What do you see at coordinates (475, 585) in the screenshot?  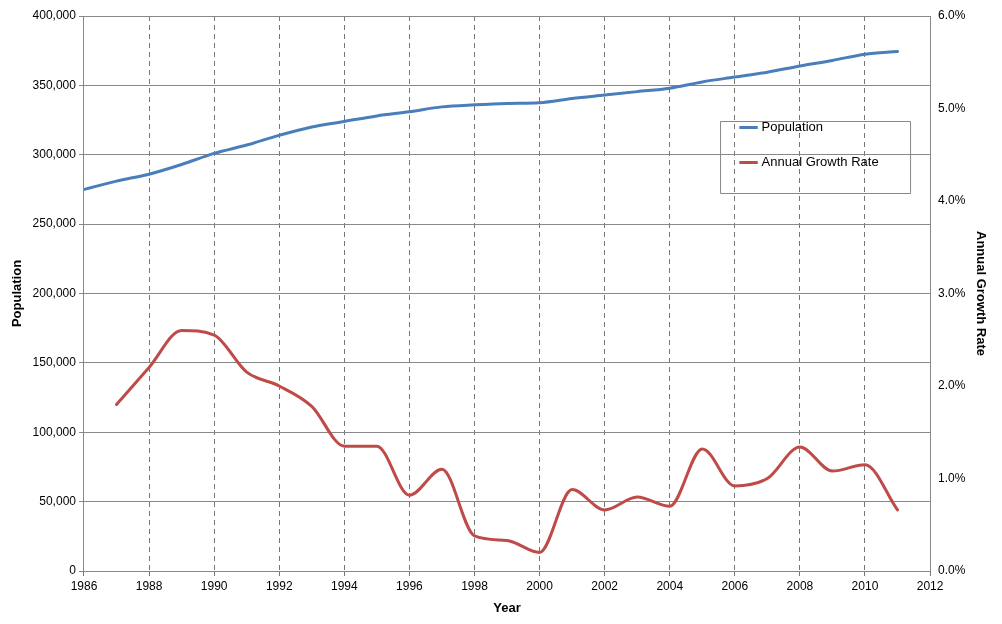 I see `x-tick-label: 1998` at bounding box center [475, 585].